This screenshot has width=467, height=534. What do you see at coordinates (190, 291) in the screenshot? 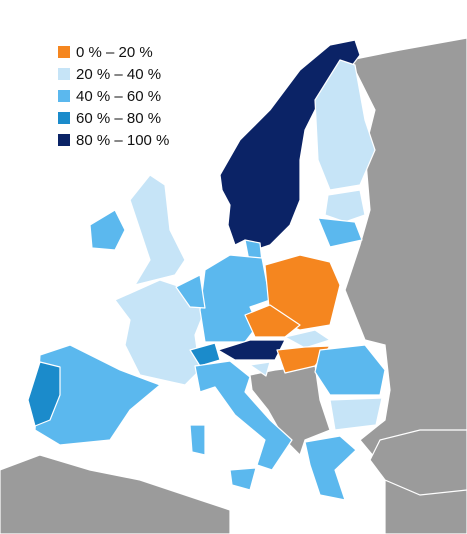
I see `benelux` at bounding box center [190, 291].